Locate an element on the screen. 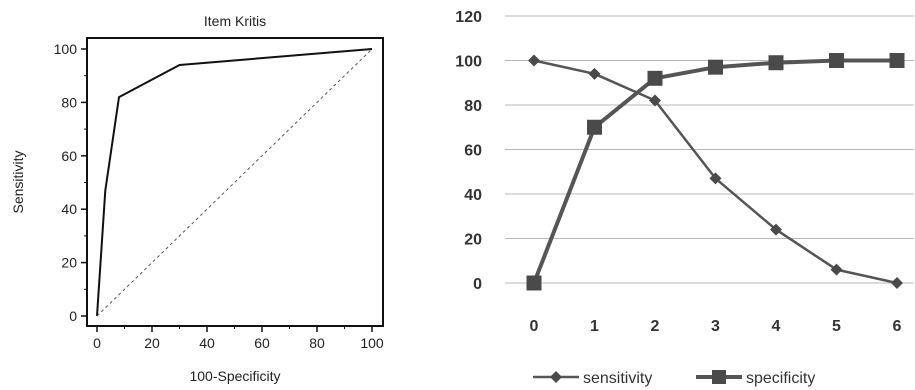  roc-x-tick-label: 80 is located at coordinates (317, 343).